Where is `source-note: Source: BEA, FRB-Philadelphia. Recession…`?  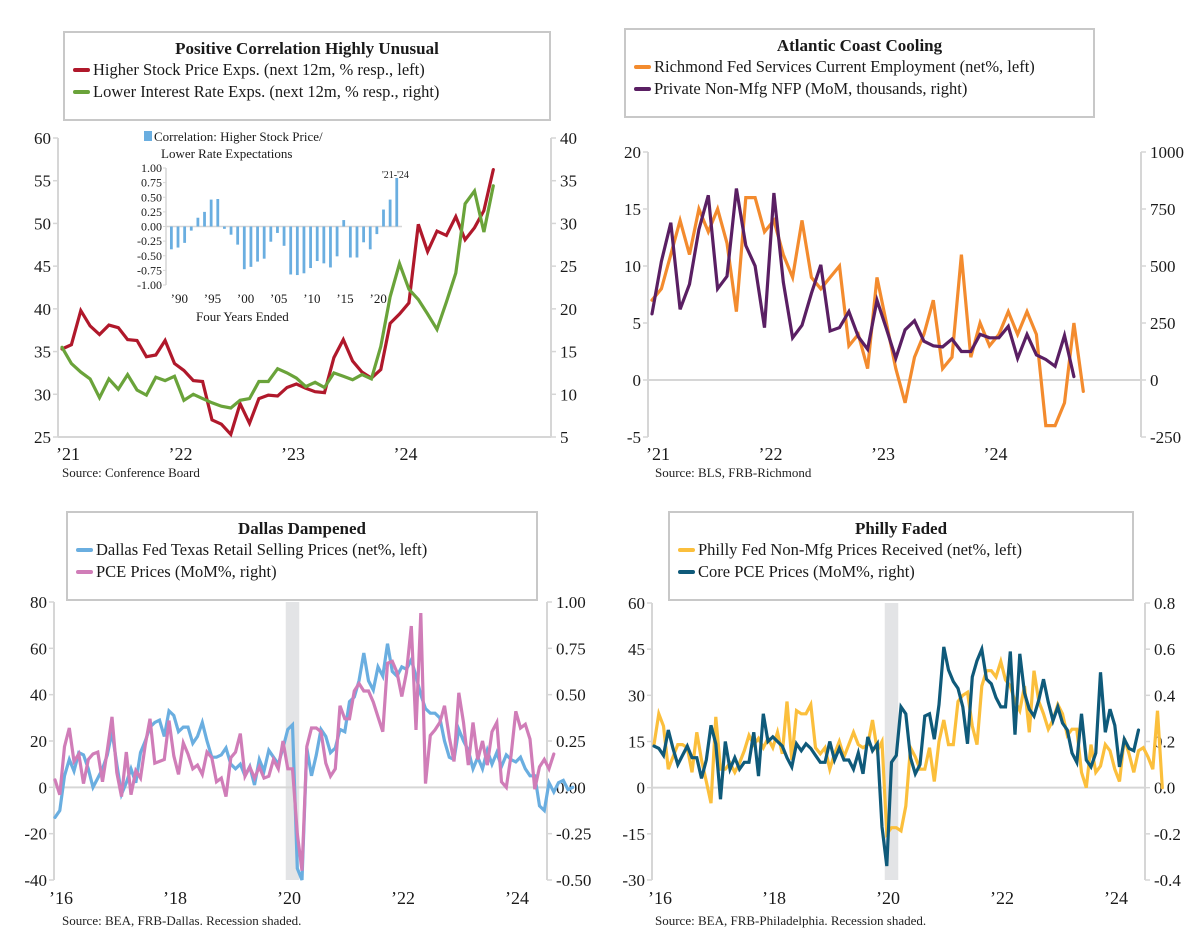 source-note: Source: BEA, FRB-Philadelphia. Recession… is located at coordinates (791, 920).